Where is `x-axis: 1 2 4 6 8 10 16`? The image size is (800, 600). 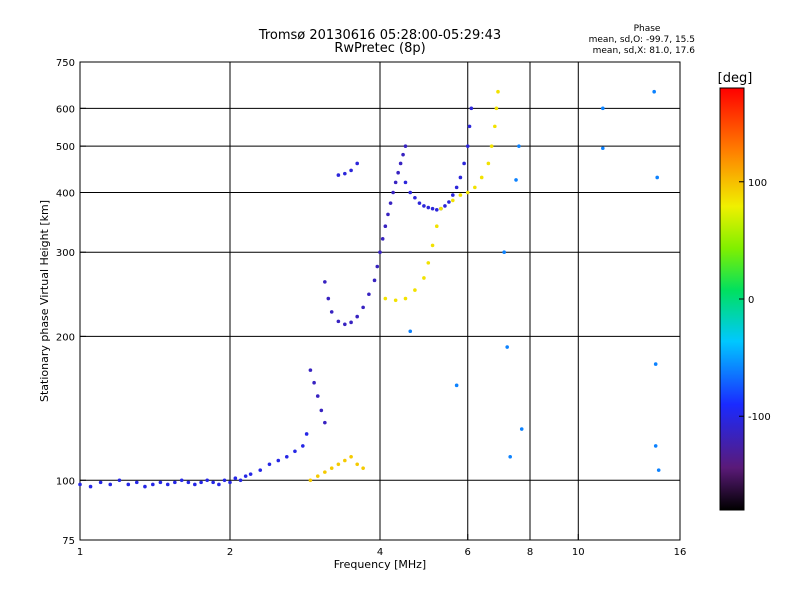 x-axis: 1 2 4 6 8 10 16 is located at coordinates (382, 546).